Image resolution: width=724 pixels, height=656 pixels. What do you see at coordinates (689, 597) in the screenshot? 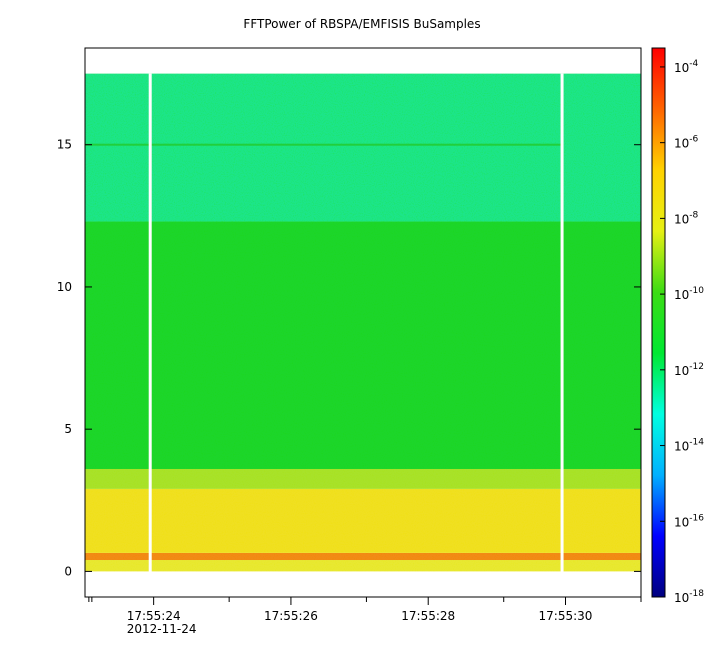
I see `colorbar-tick-label: 10⁻¹⁸` at bounding box center [689, 597].